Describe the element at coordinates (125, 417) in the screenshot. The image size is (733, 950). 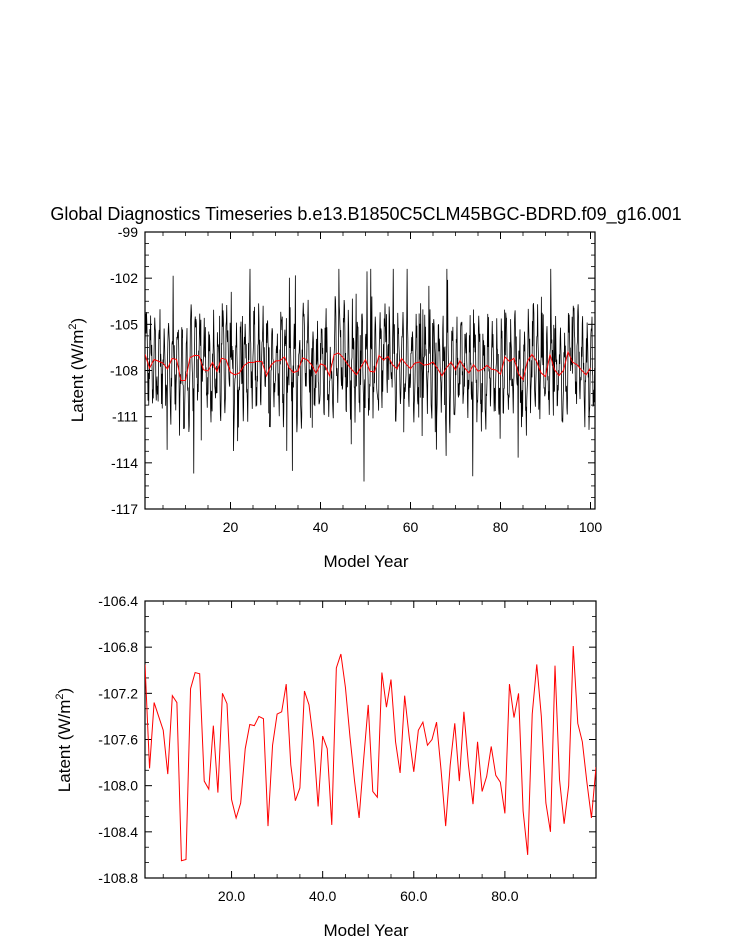
I see `y-tick-label: -111` at that location.